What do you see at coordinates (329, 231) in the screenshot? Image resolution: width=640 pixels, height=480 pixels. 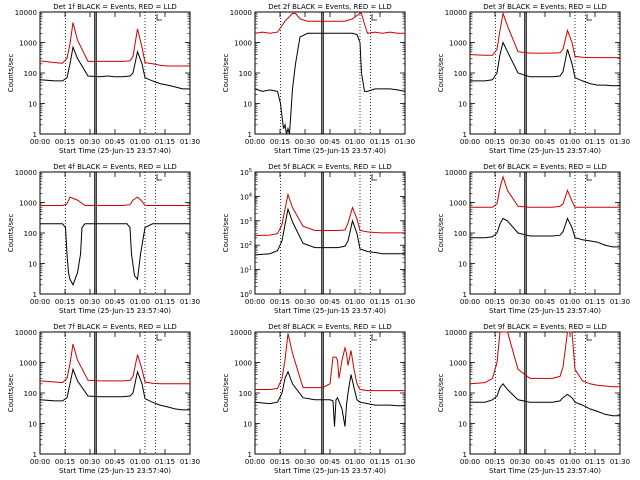 I see `p5-series-events` at bounding box center [329, 231].